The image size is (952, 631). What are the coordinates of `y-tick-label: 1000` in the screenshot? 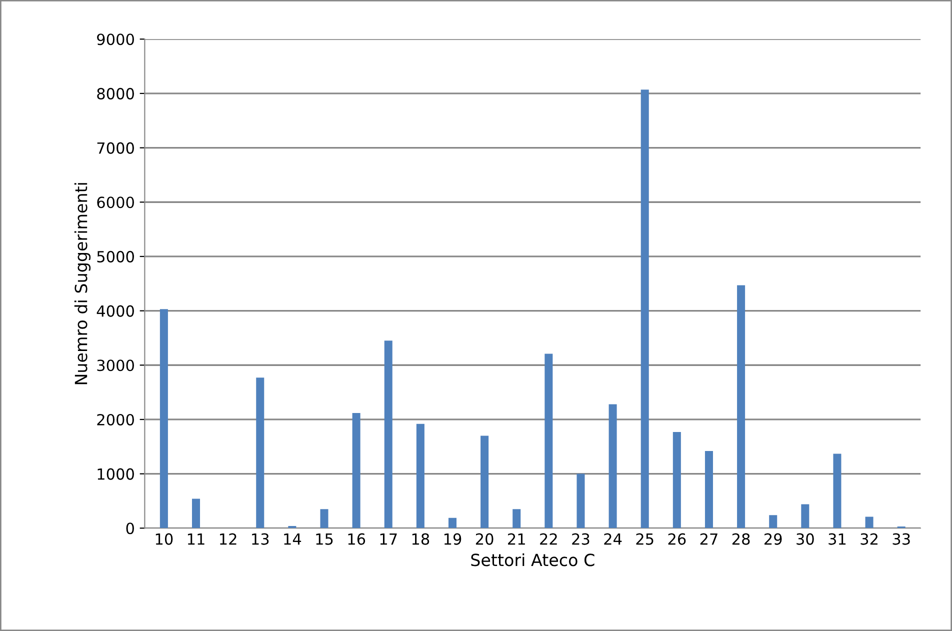 It's located at (116, 474).